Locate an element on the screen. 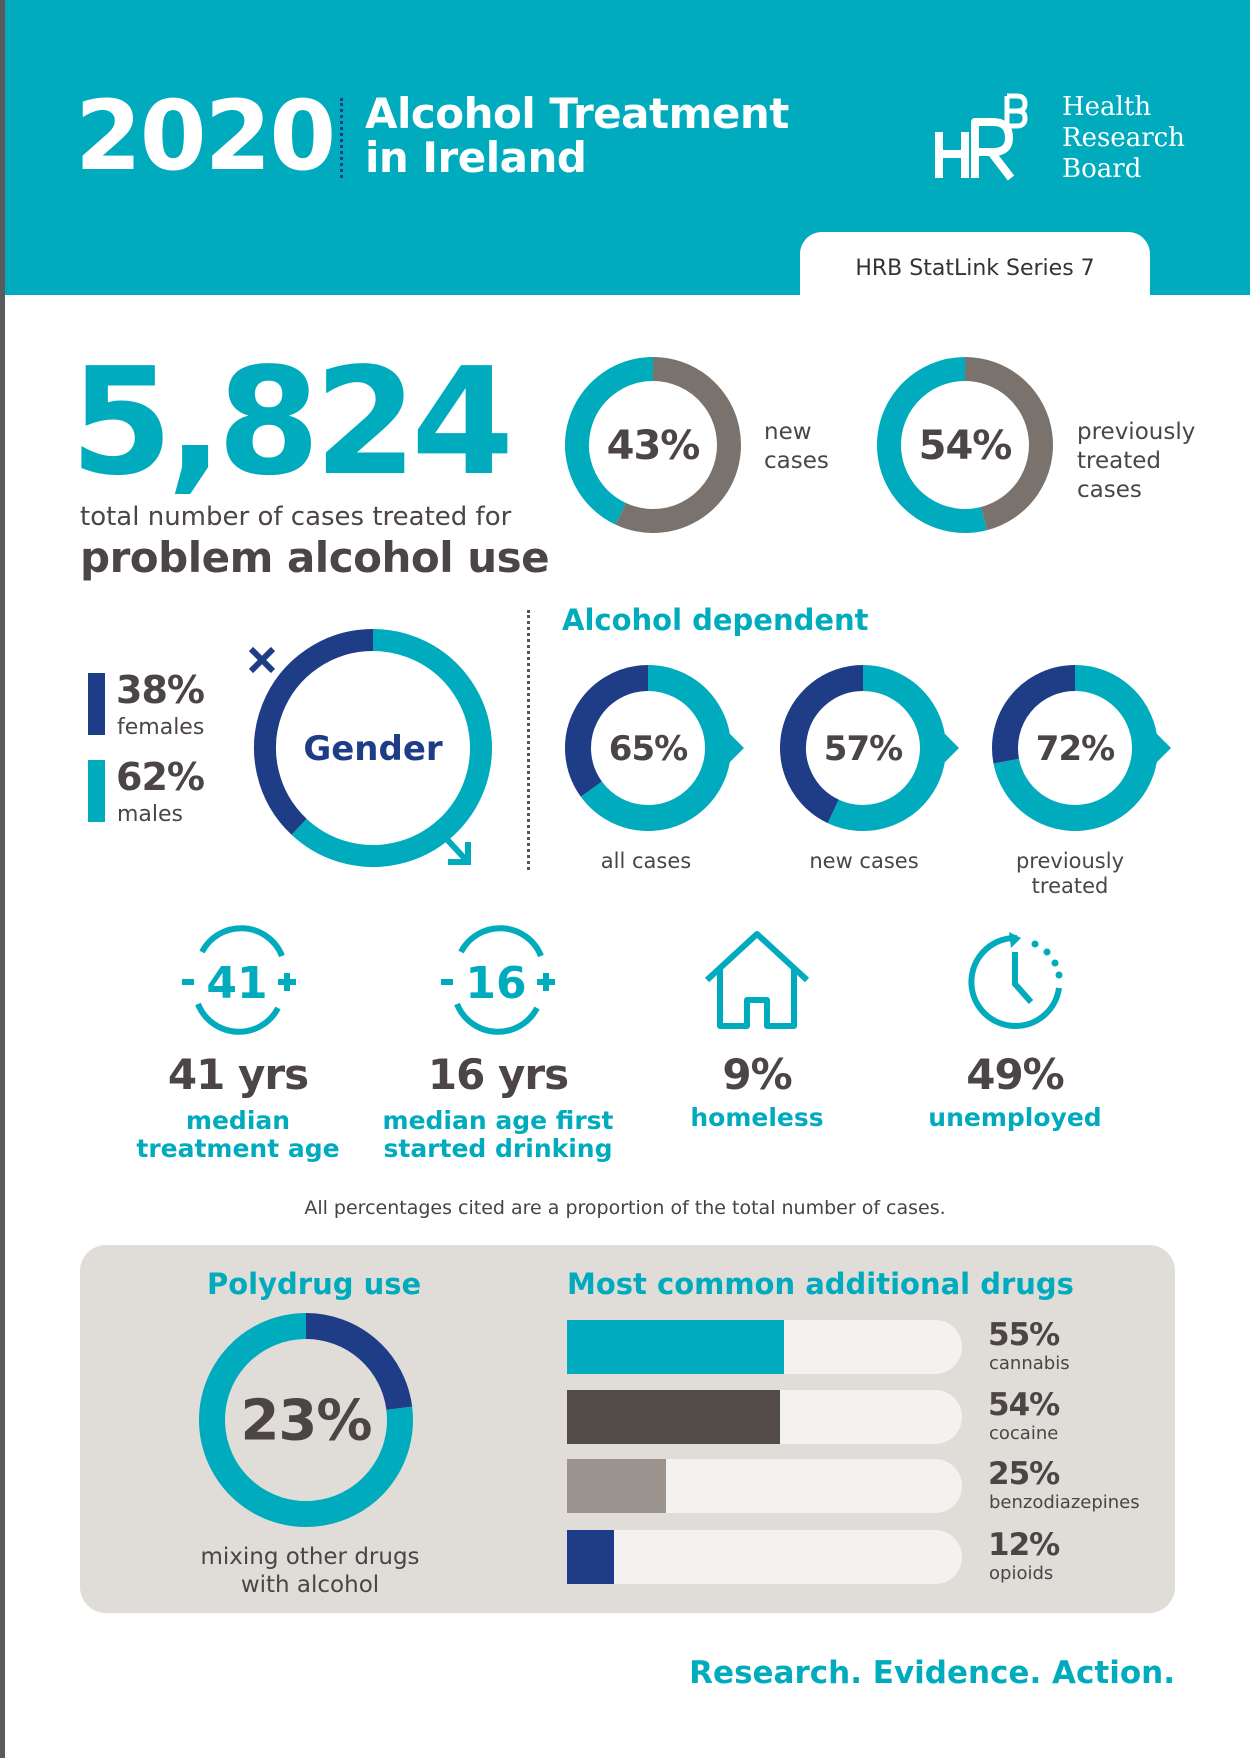 Image resolution: width=1250 pixels, height=1758 pixels. drugs-chart-title: Most common additional drugs is located at coordinates (820, 1284).